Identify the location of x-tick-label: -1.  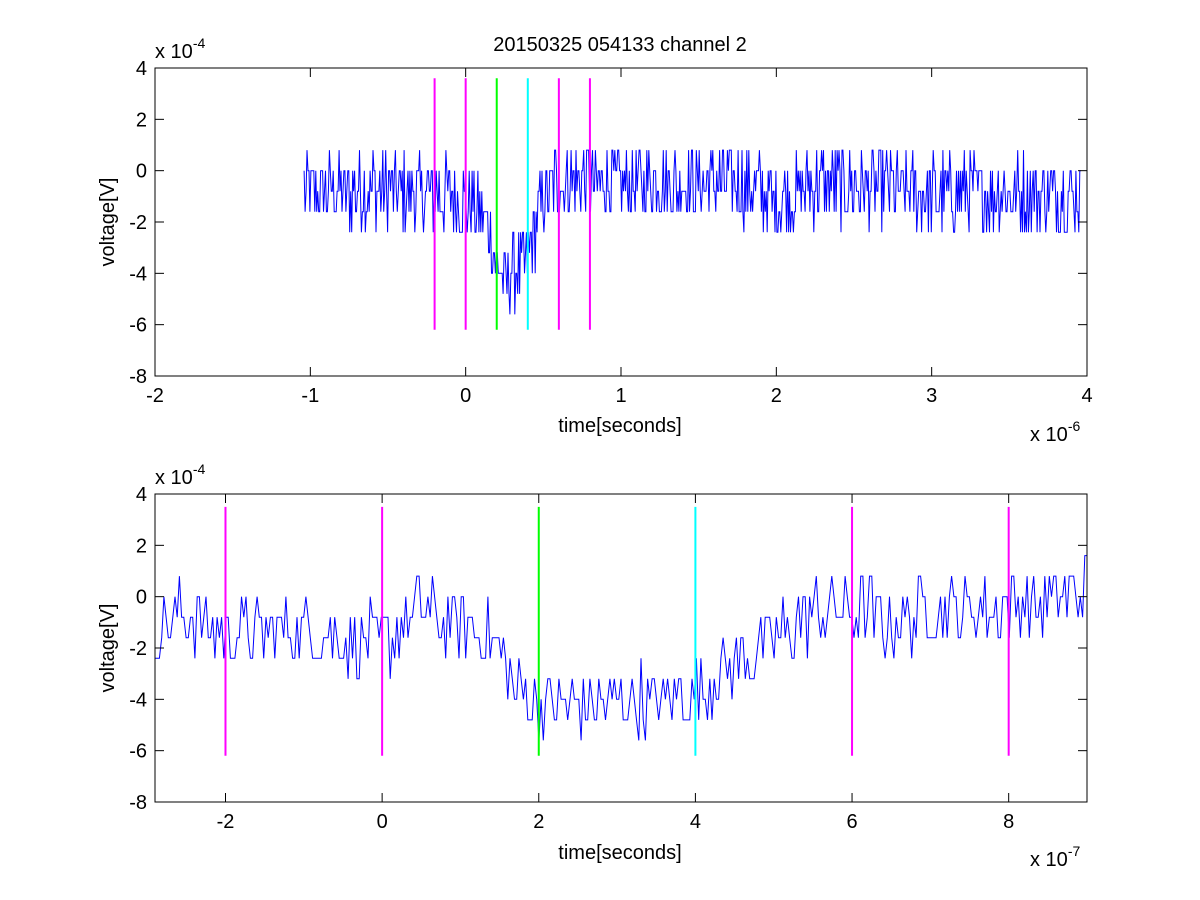
(310, 396).